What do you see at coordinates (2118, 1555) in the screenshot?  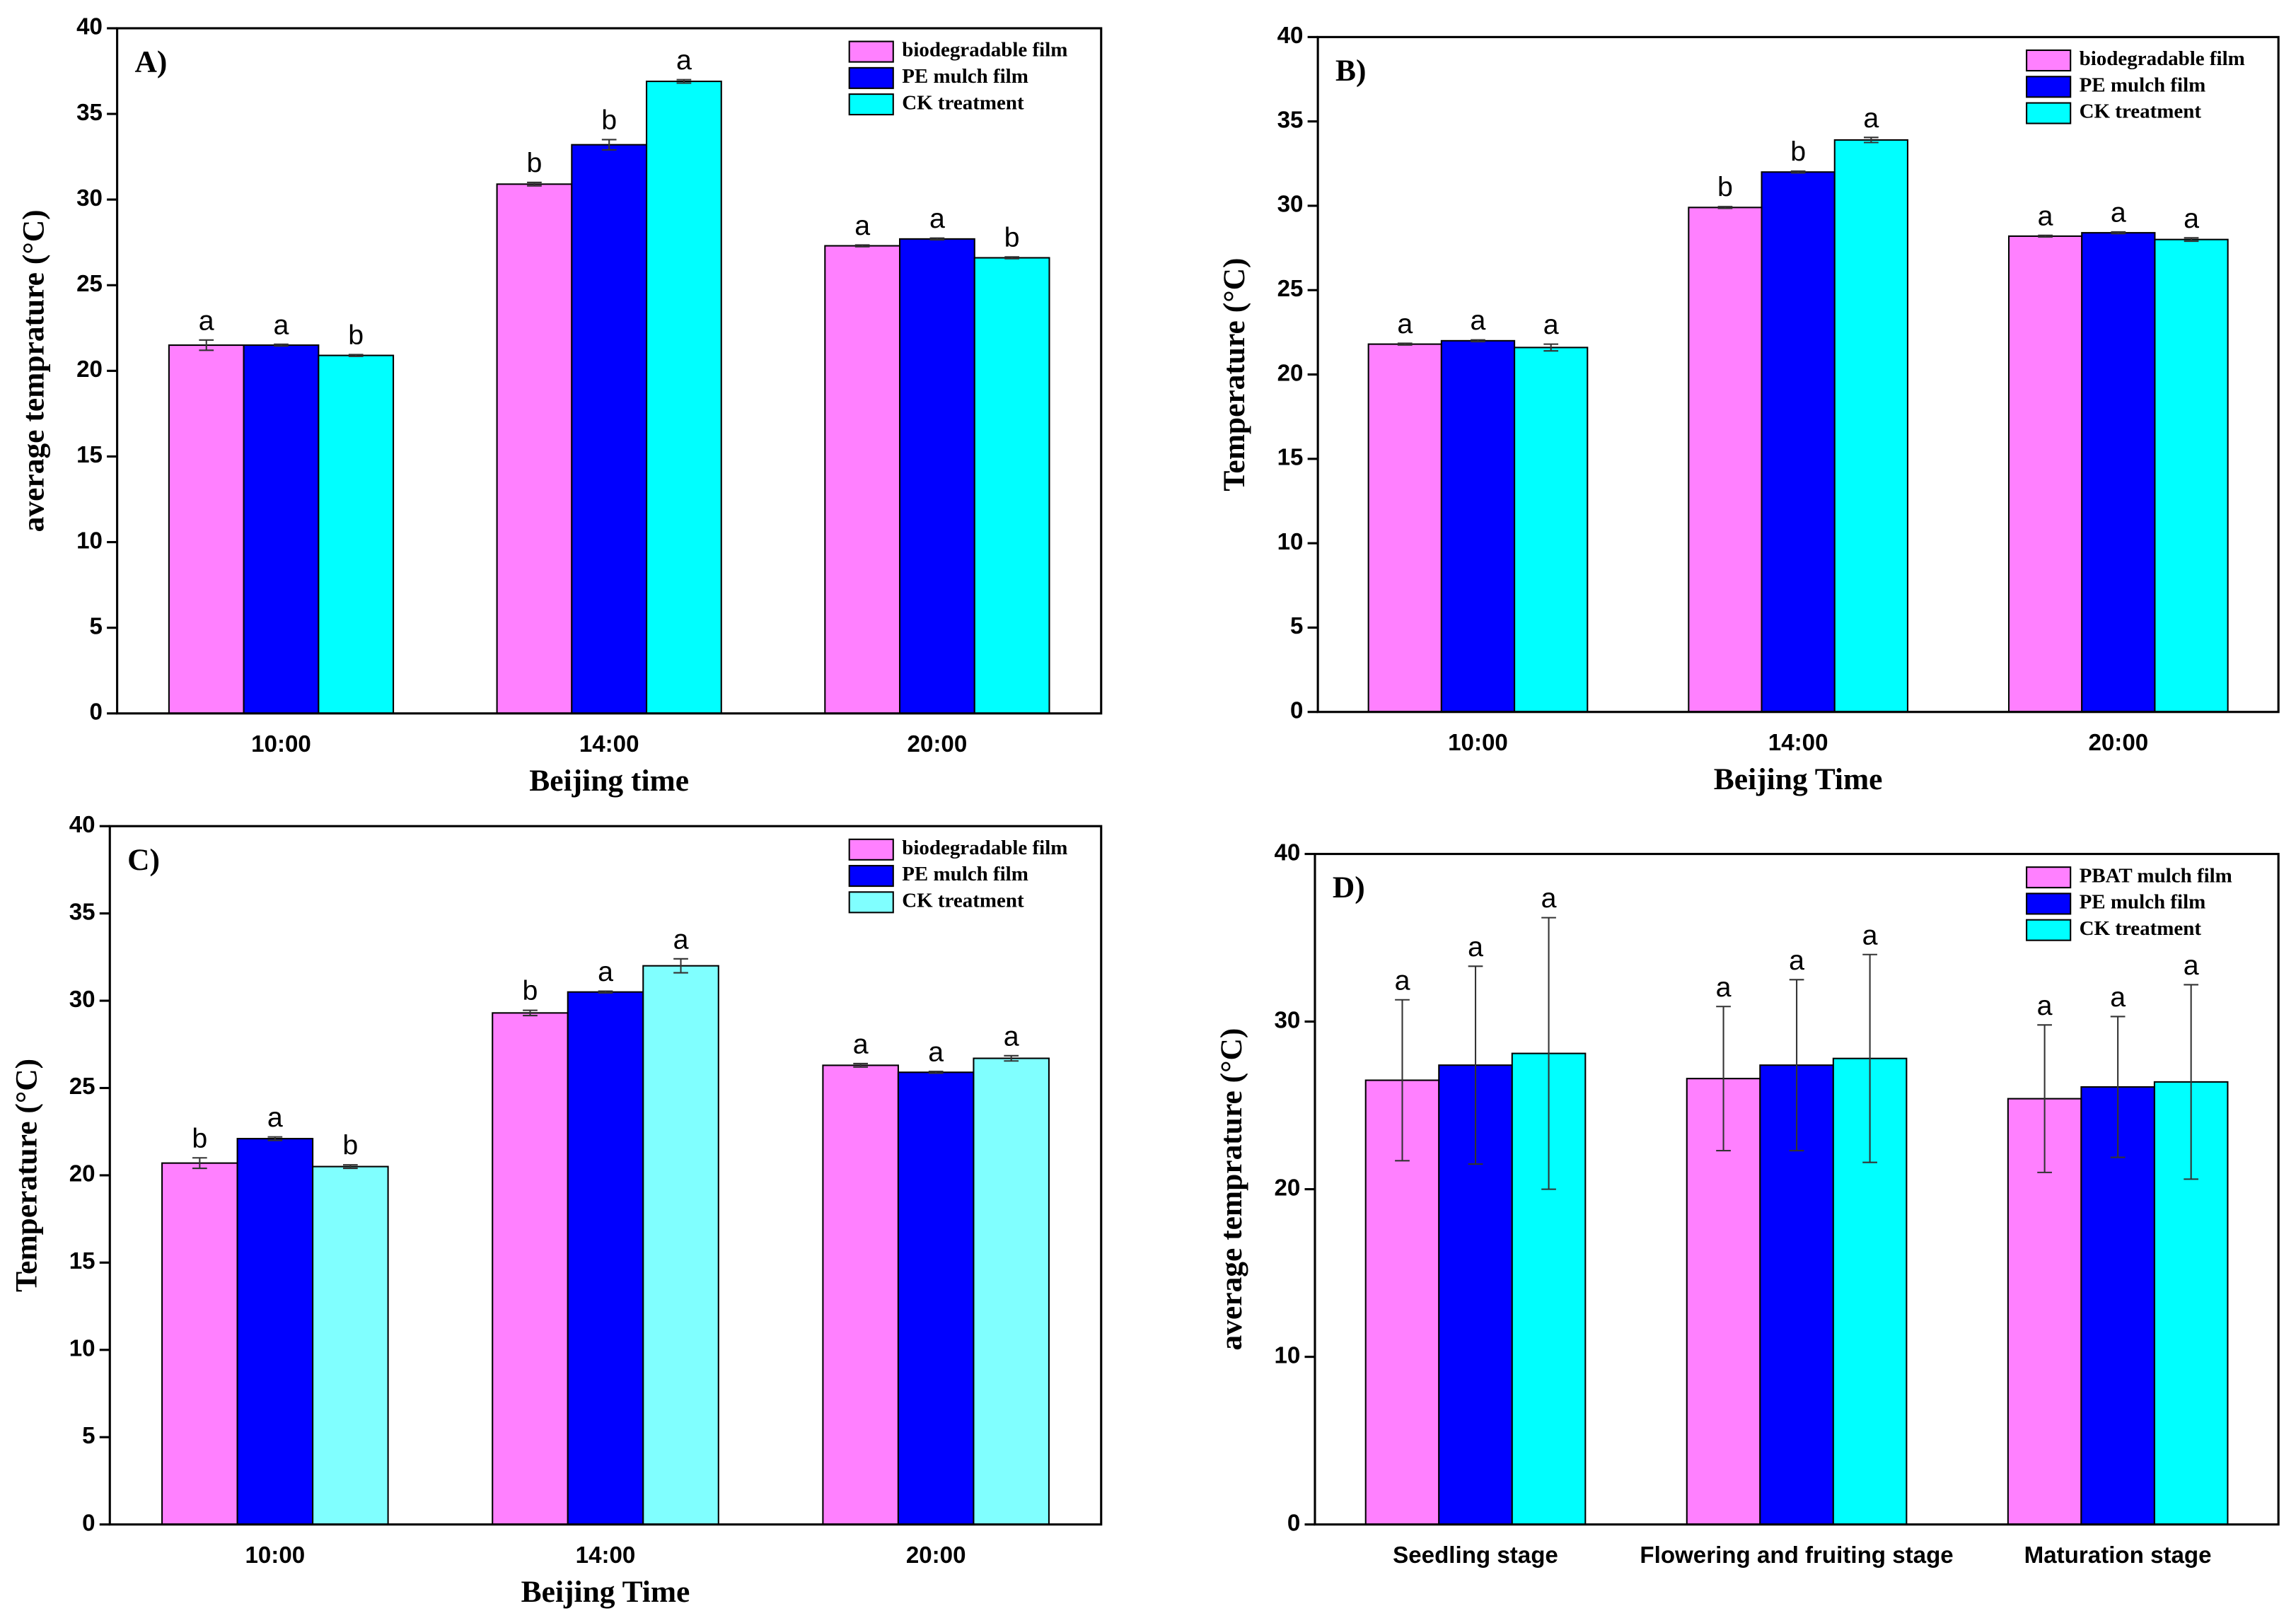 I see `x-tick-label: Maturation stage` at bounding box center [2118, 1555].